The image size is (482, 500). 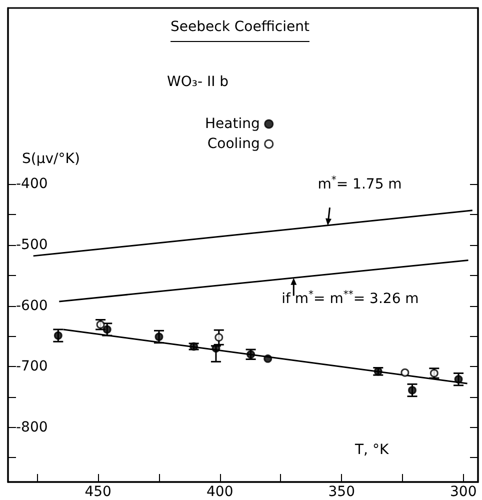 I want to click on annotation: if m*= m**= 3.26 m, so click(x=350, y=298).